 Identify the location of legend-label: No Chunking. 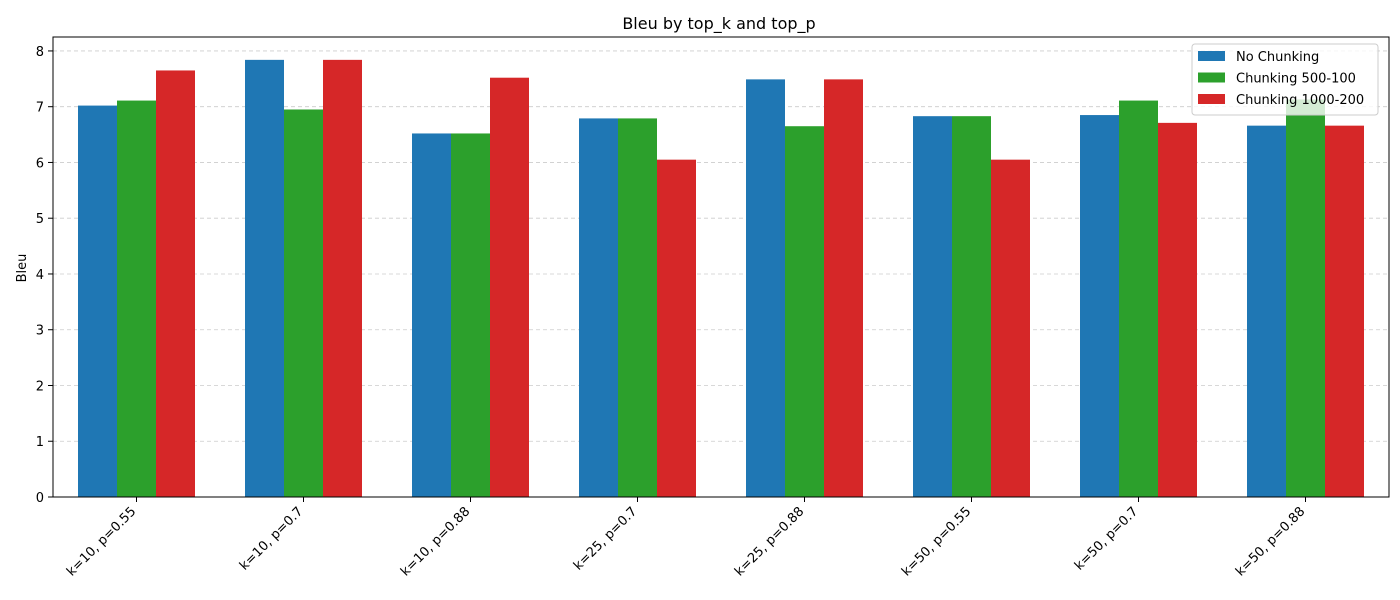
(1277, 57).